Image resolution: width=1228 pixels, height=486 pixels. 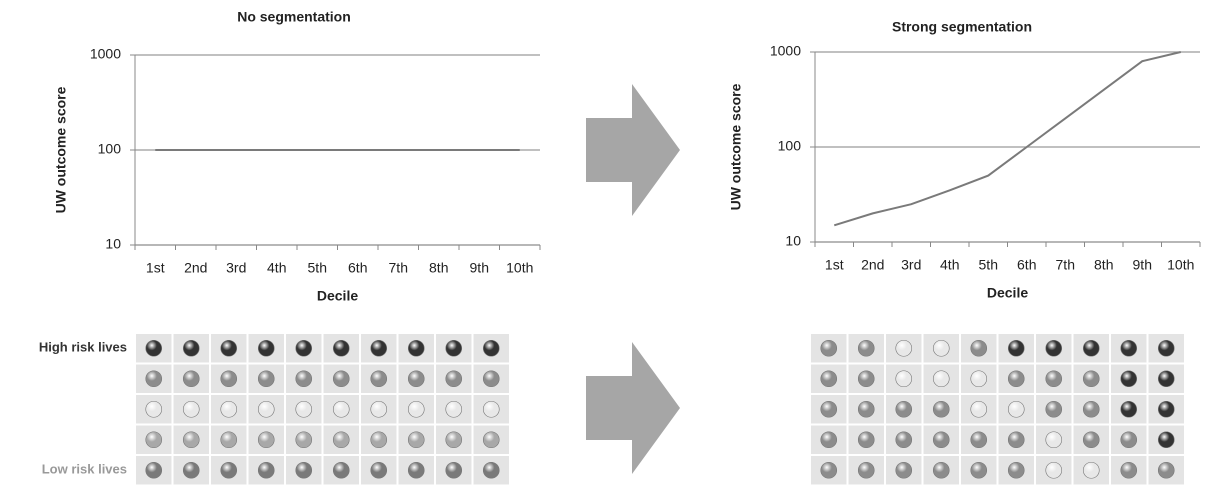 I want to click on y-axis-label: UW outcome score, so click(x=61, y=149).